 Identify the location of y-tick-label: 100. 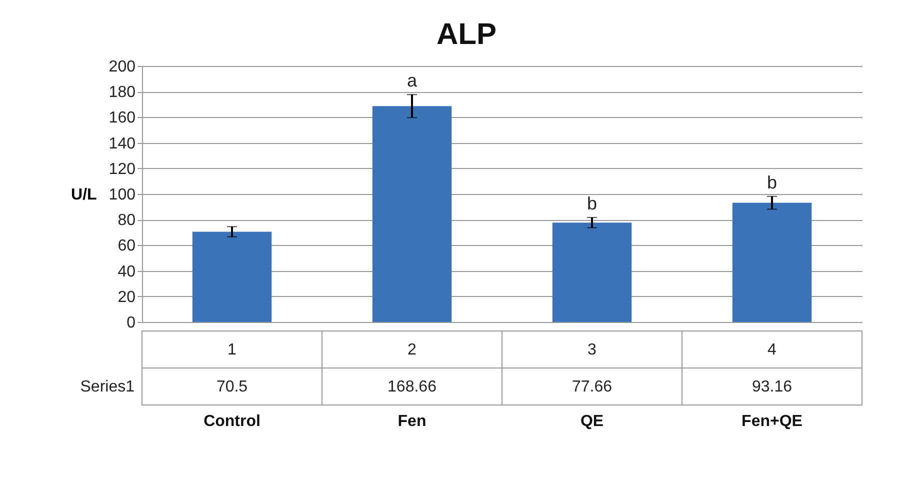
(122, 195).